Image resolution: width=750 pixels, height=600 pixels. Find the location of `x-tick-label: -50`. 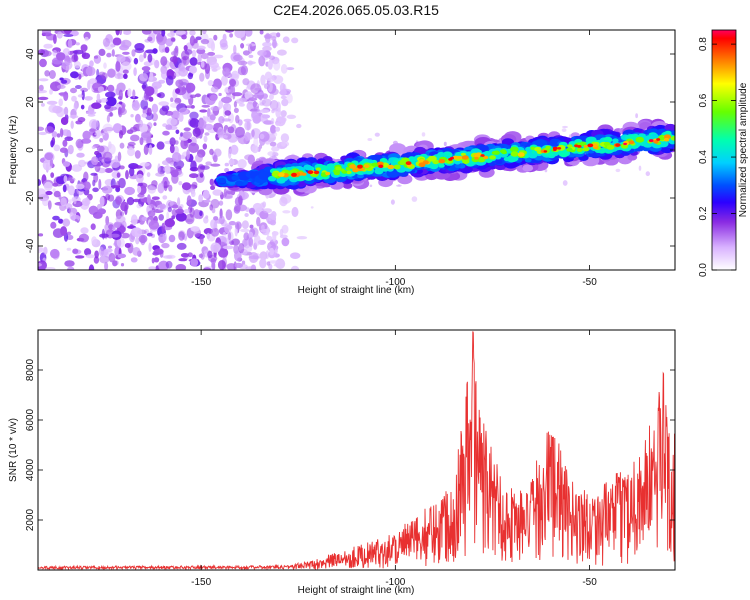

x-tick-label: -50 is located at coordinates (589, 282).